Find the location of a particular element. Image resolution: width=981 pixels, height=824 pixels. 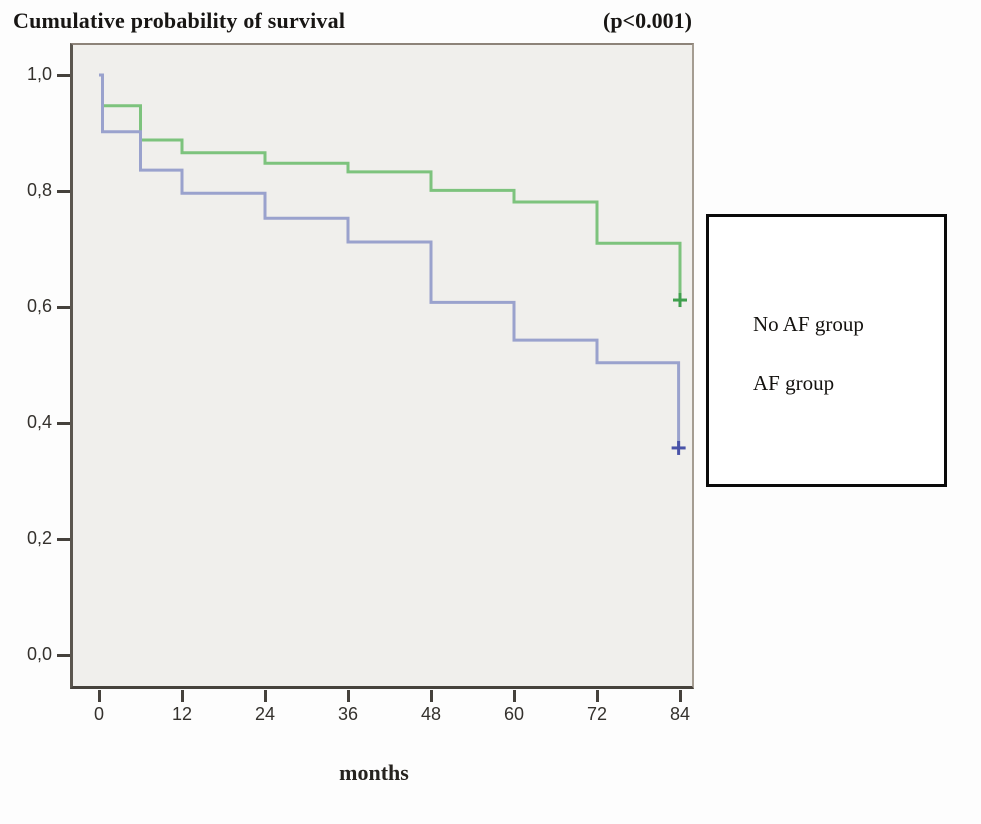

x-tick-label: 84 is located at coordinates (680, 714).